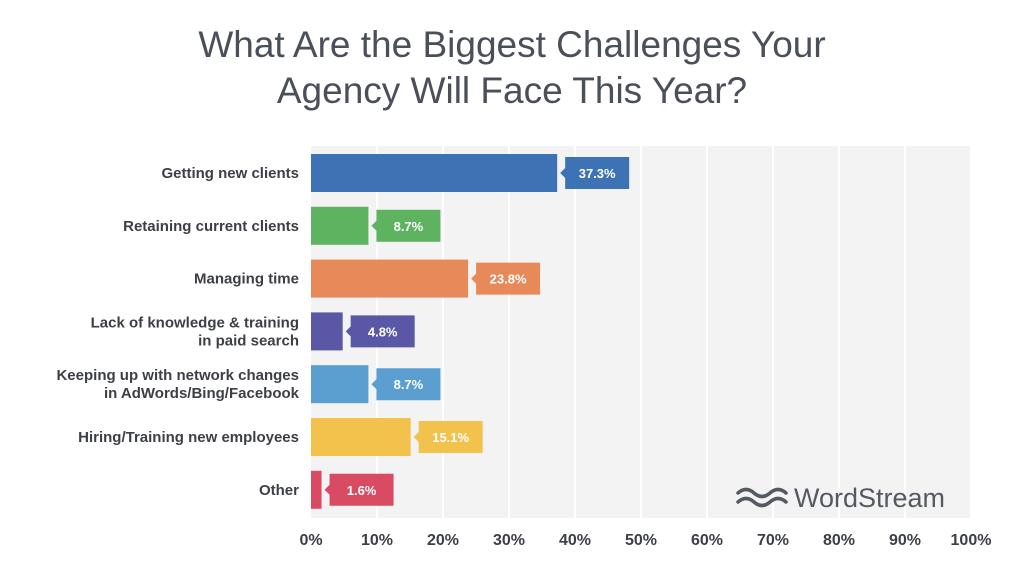  Describe the element at coordinates (512, 90) in the screenshot. I see `chart-title-line-2: Agency Will Face This Year?` at that location.